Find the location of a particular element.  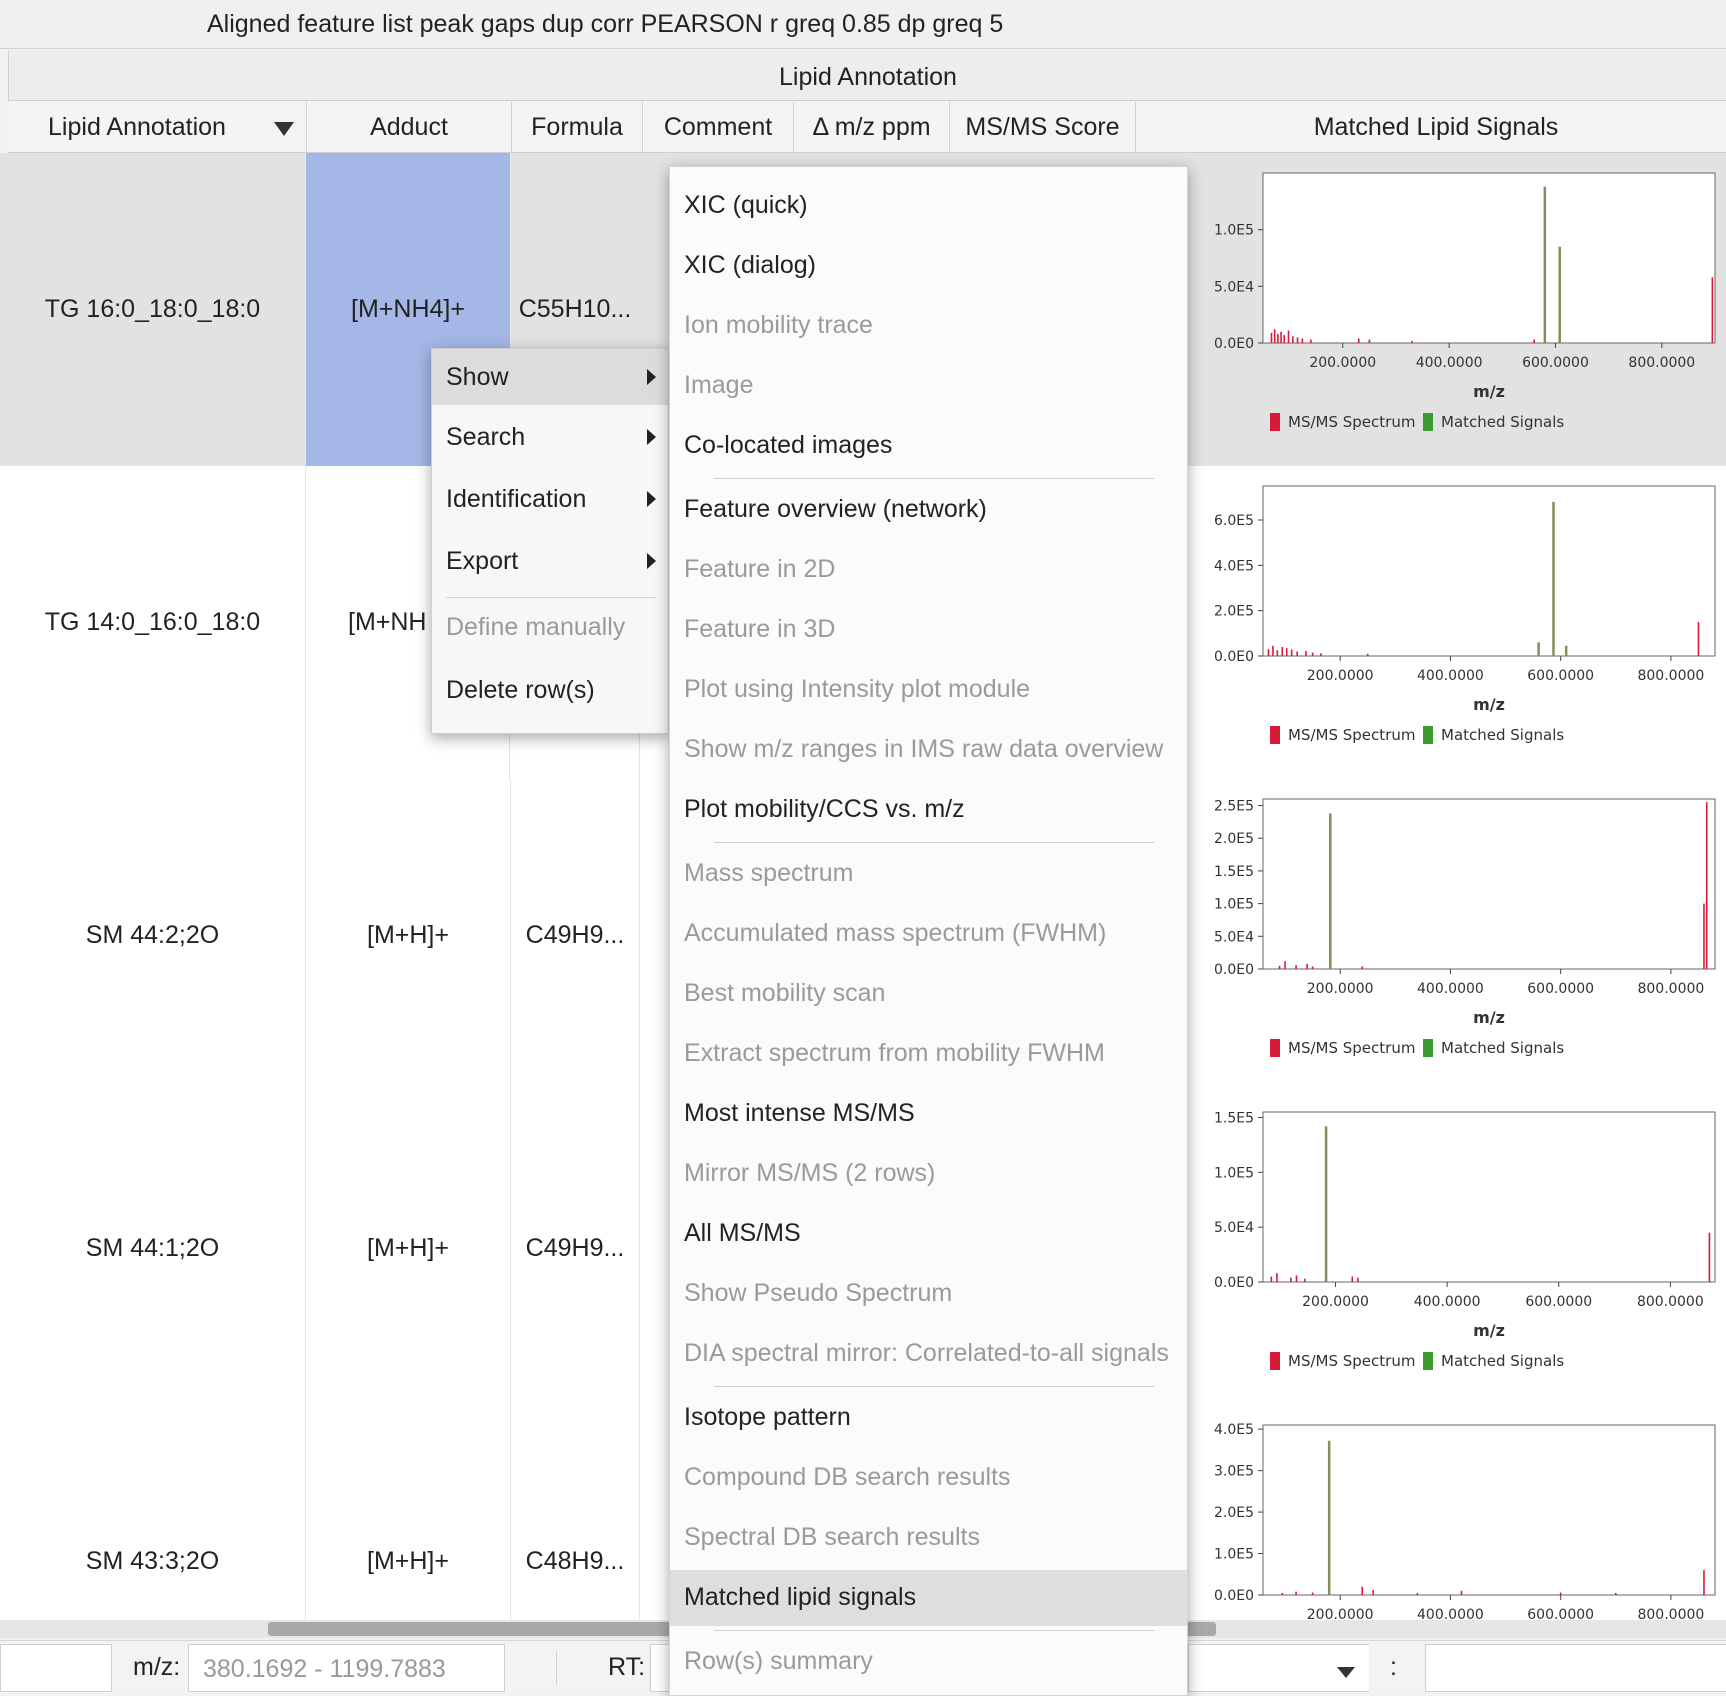

submenu-item-feature-2d: Feature in 2D is located at coordinates (928, 570).